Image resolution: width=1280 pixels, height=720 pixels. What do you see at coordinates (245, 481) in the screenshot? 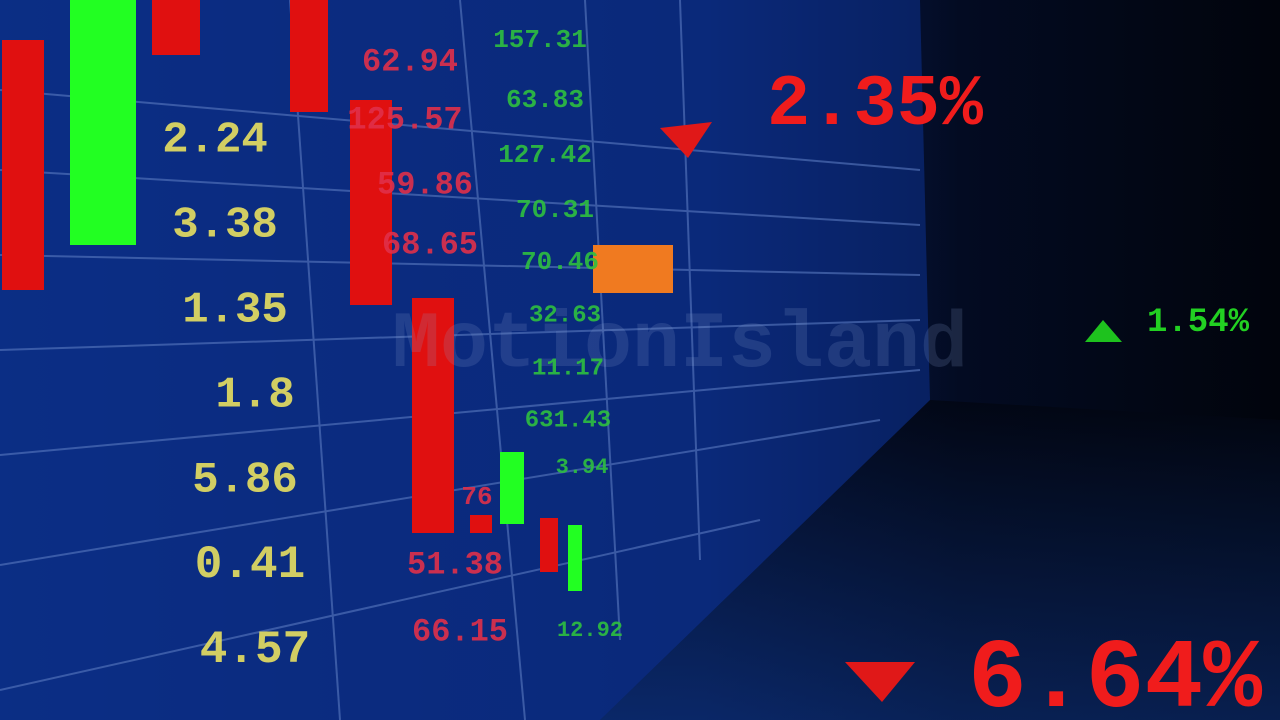
I see `ticker-value: 5.86` at bounding box center [245, 481].